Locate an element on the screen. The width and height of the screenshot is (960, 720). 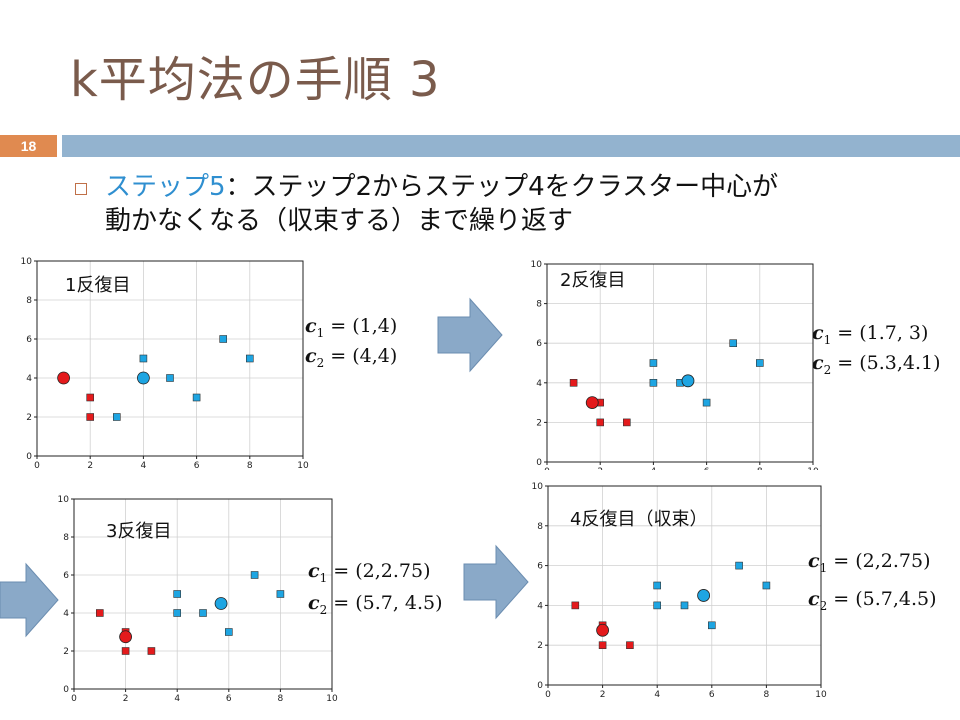
scatter-chart-iteration-3: 0 2 4 6 8 10 0 2 4 6 8 10 3反復目 is located at coordinates (198, 599).